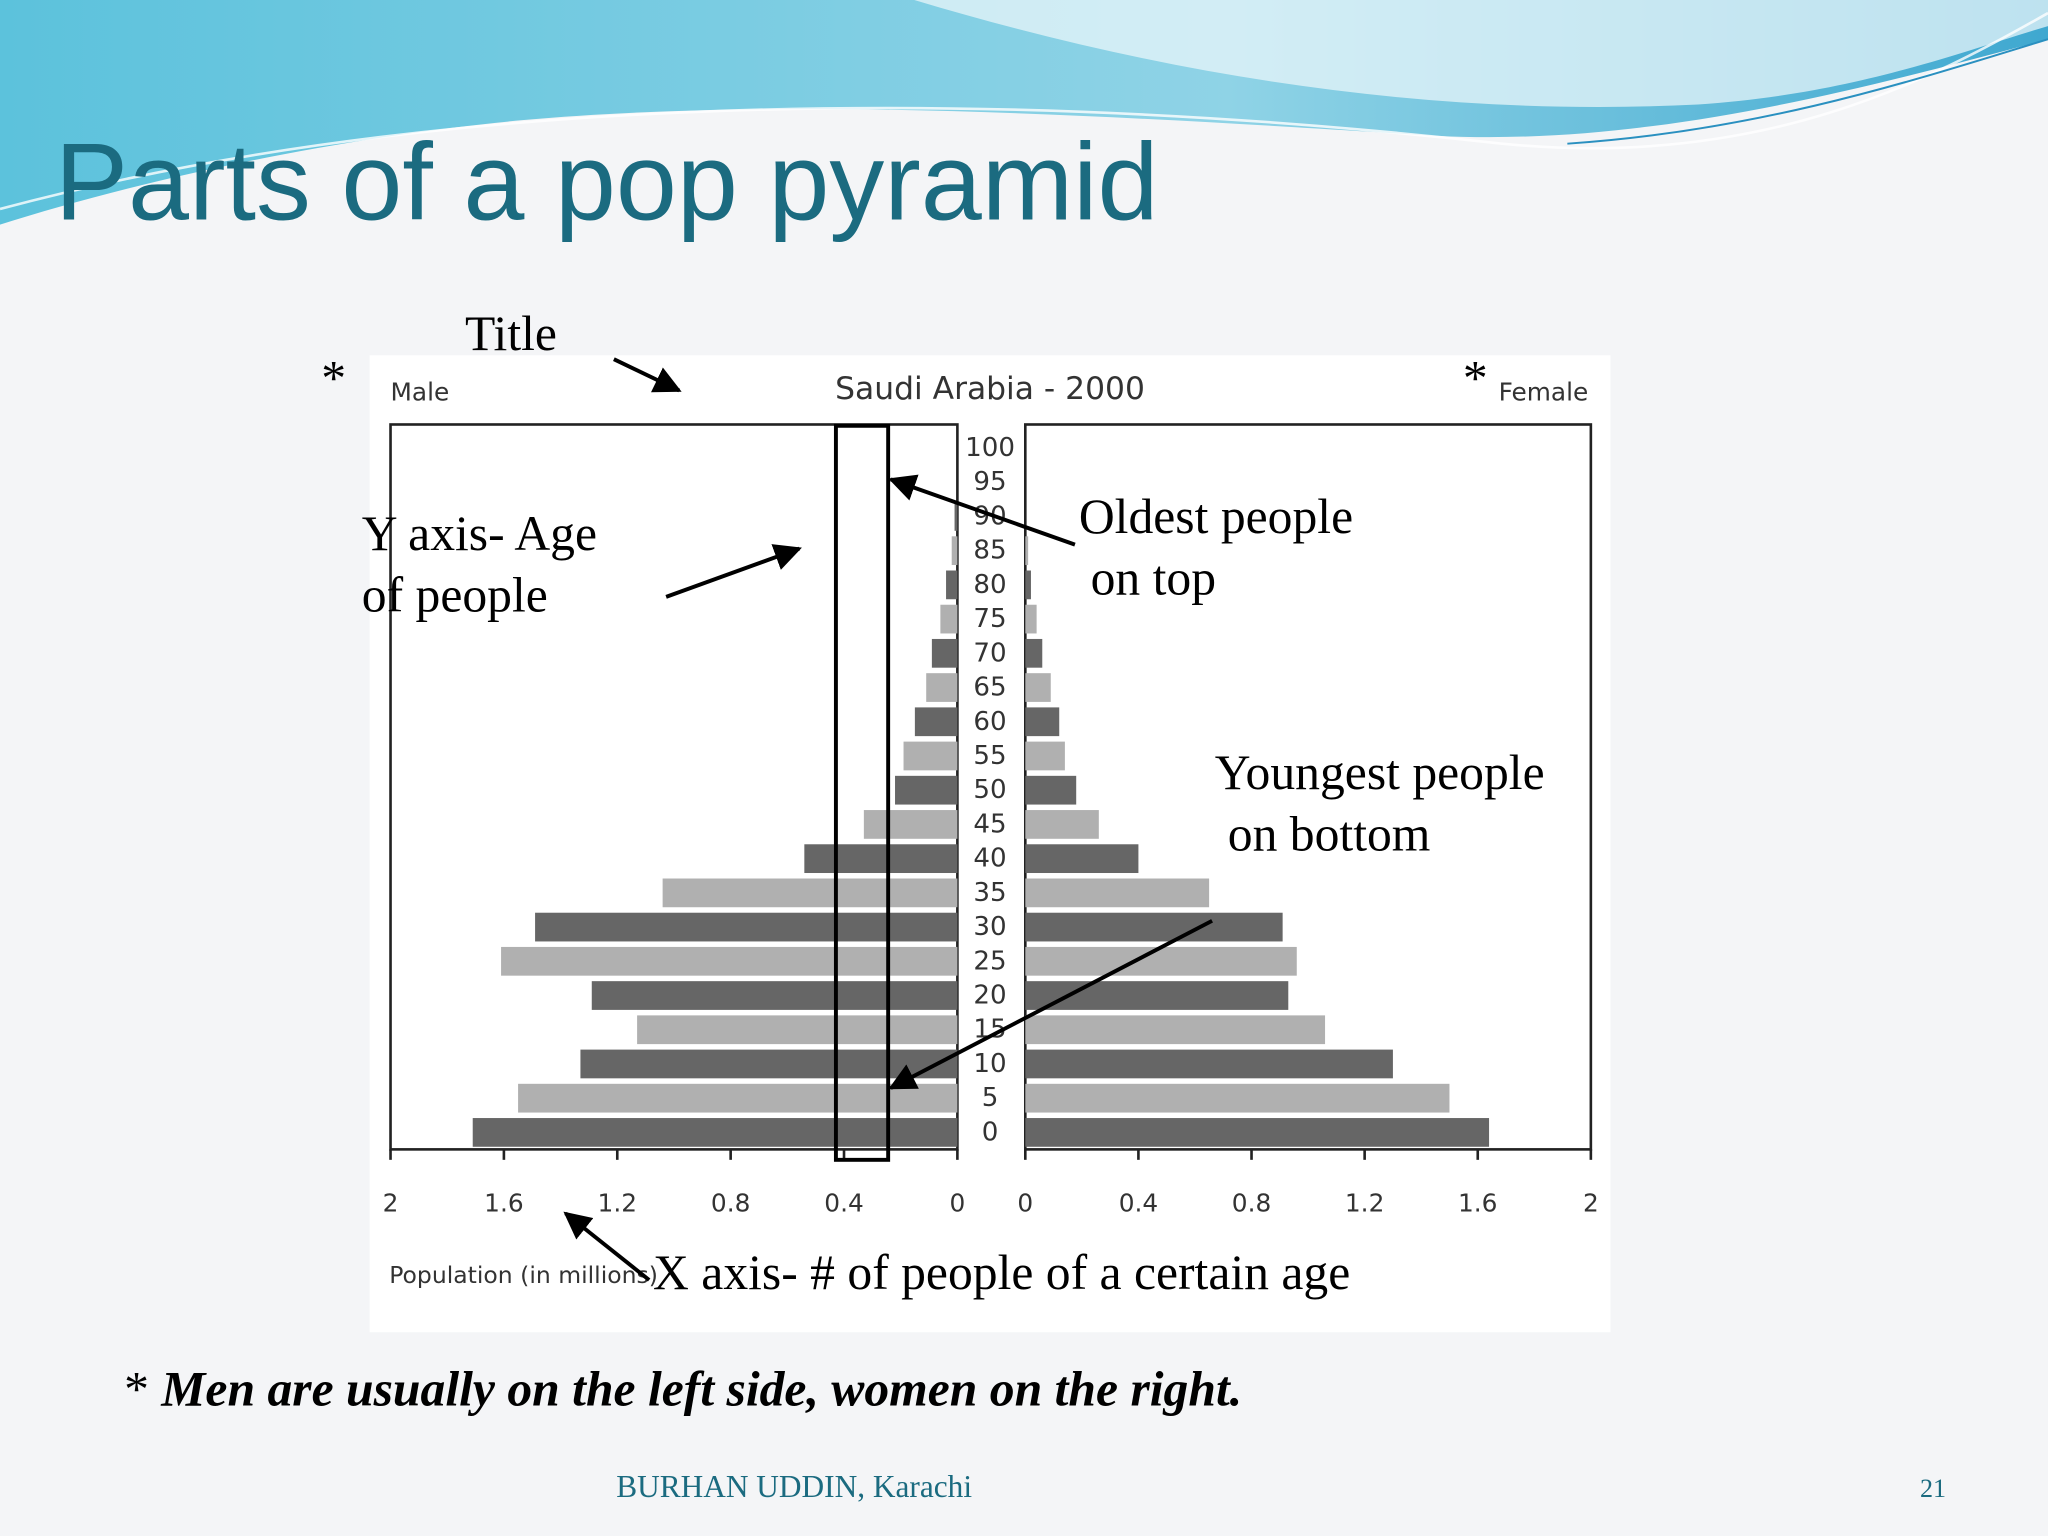 The image size is (2048, 1536). What do you see at coordinates (1001, 1272) in the screenshot?
I see `annotation: X axis- # of people of a certain age` at bounding box center [1001, 1272].